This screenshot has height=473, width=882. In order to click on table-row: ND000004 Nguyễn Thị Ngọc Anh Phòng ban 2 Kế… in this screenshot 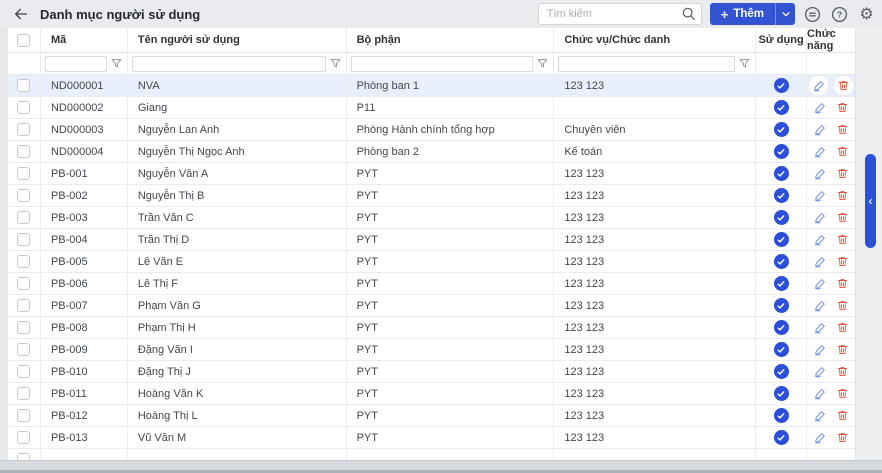, I will do `click(431, 152)`.